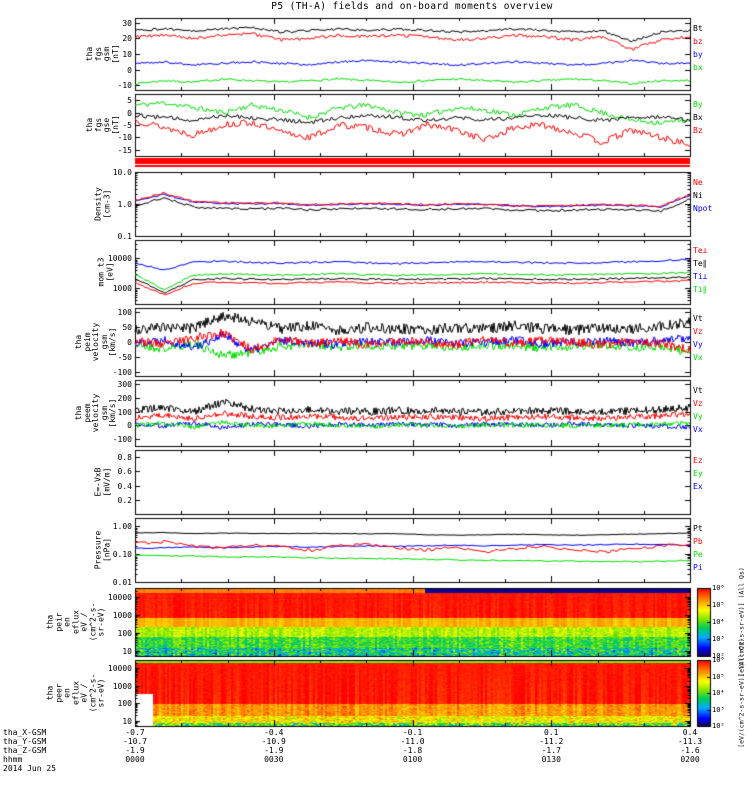 This screenshot has width=750, height=800. What do you see at coordinates (412, 732) in the screenshot?
I see `ephemeris-value: -0.1` at bounding box center [412, 732].